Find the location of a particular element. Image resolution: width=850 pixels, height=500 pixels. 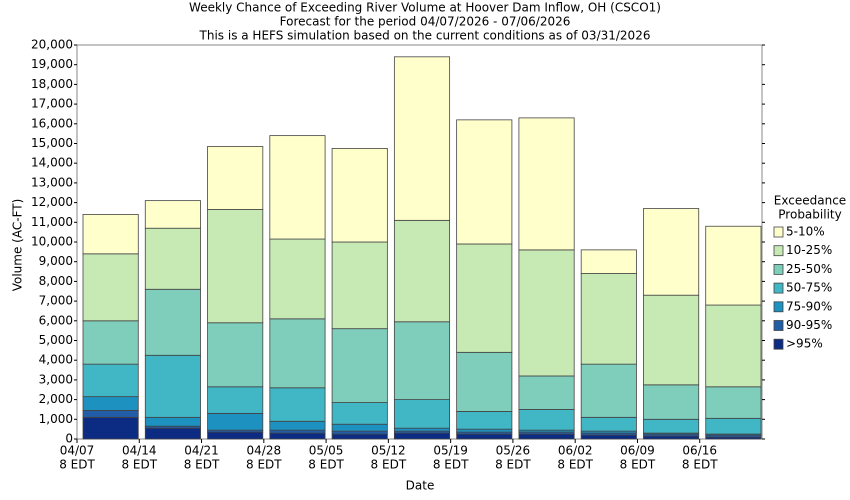

y-tick-label: 3,000 is located at coordinates (56, 379).